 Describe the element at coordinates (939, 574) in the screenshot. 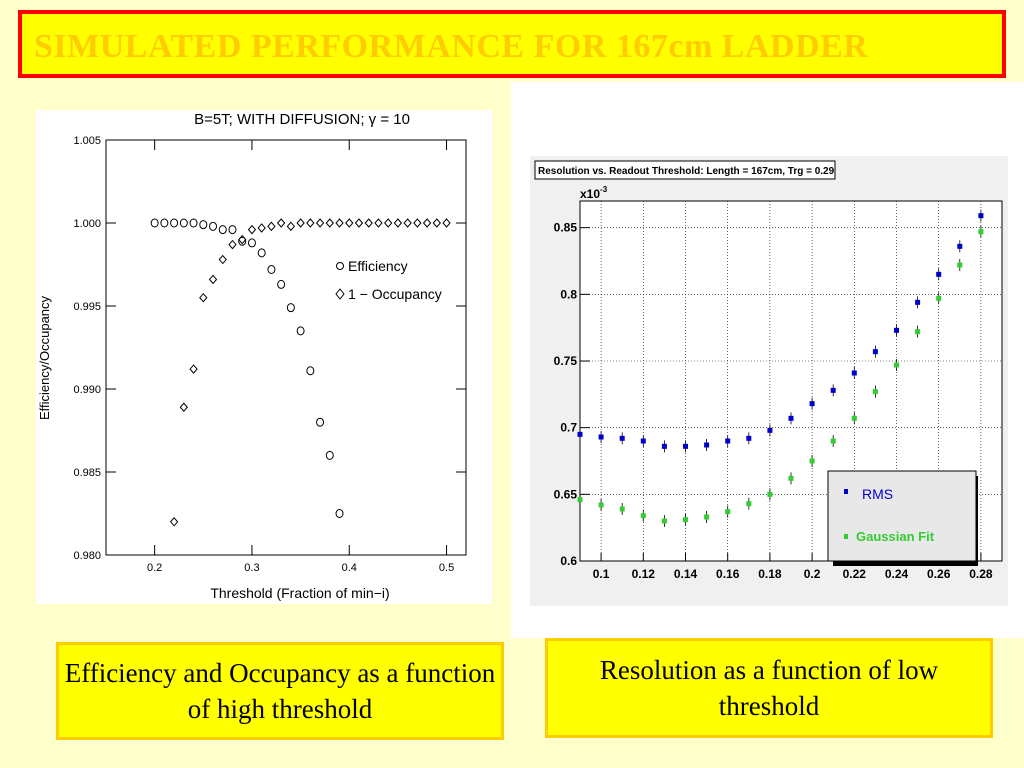

I see `right-x-tick-label: 0.26` at that location.